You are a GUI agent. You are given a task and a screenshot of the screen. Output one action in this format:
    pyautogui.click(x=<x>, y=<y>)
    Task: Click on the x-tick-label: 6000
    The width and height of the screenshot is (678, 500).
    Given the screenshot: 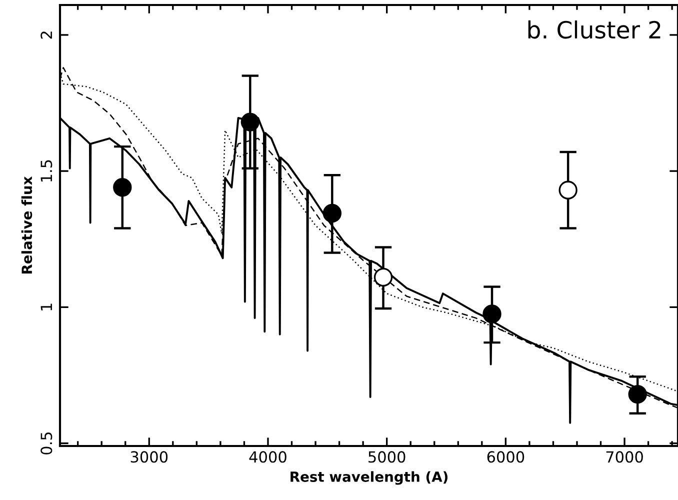 What is the action you would take?
    pyautogui.click(x=505, y=457)
    